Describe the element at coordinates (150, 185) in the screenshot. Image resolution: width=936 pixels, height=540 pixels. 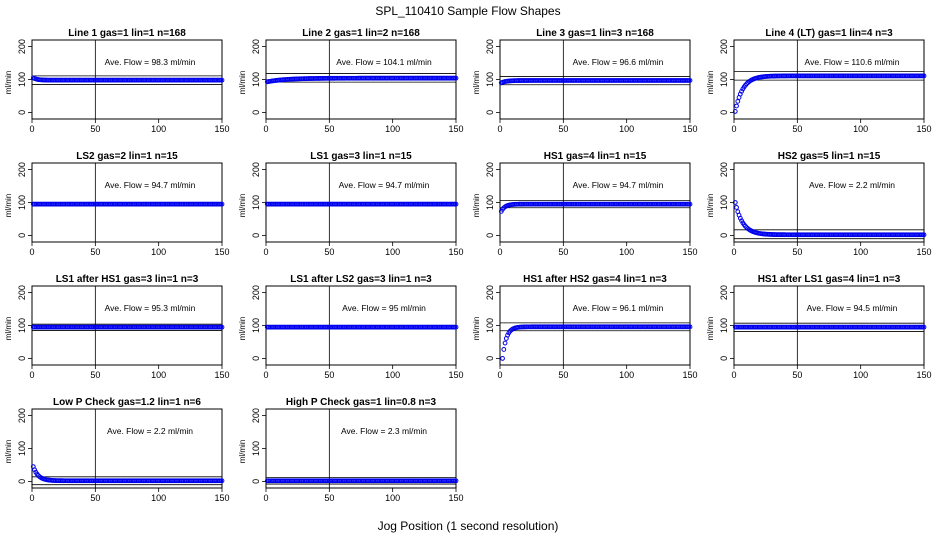
I see `average-flow-annotation: Ave. Flow = 94.7 ml/min` at that location.